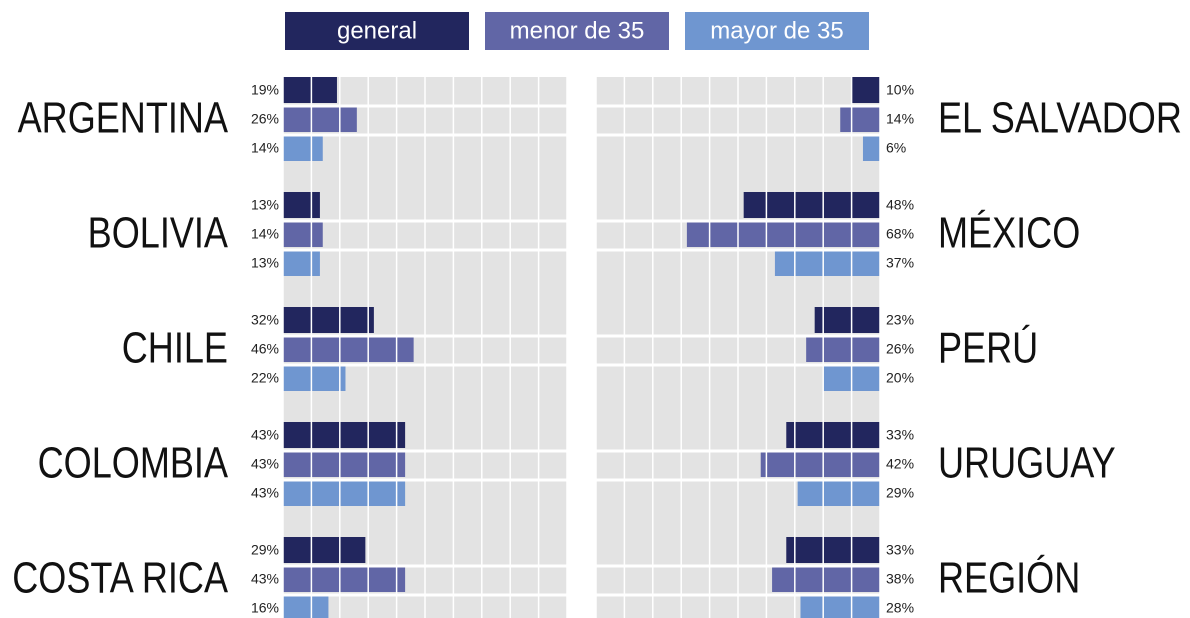  What do you see at coordinates (158, 232) in the screenshot?
I see `country-label: BOLIVIA` at bounding box center [158, 232].